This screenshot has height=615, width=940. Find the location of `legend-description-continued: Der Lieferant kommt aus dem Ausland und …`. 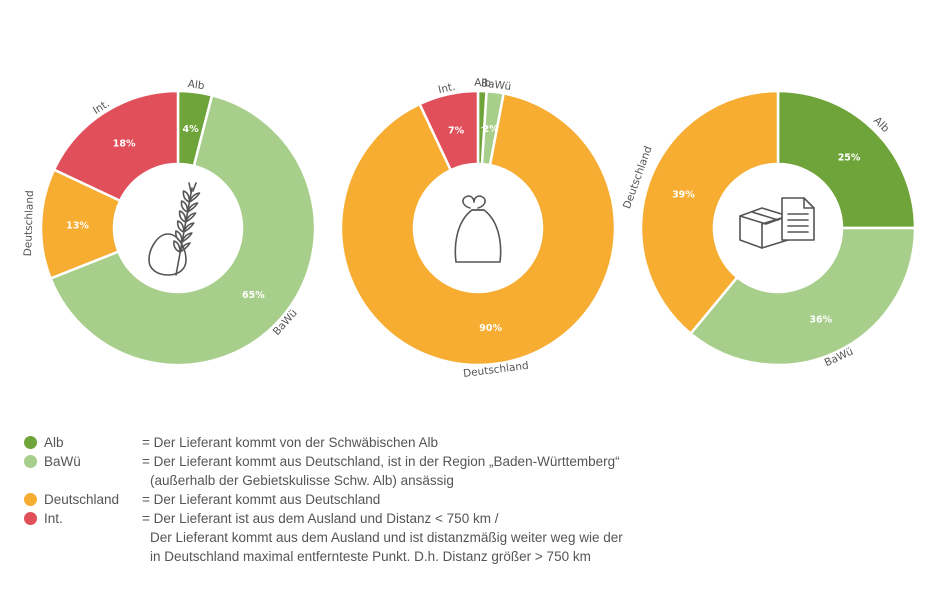

legend-description-continued: Der Lieferant kommt aus dem Ausland und … is located at coordinates (386, 537).